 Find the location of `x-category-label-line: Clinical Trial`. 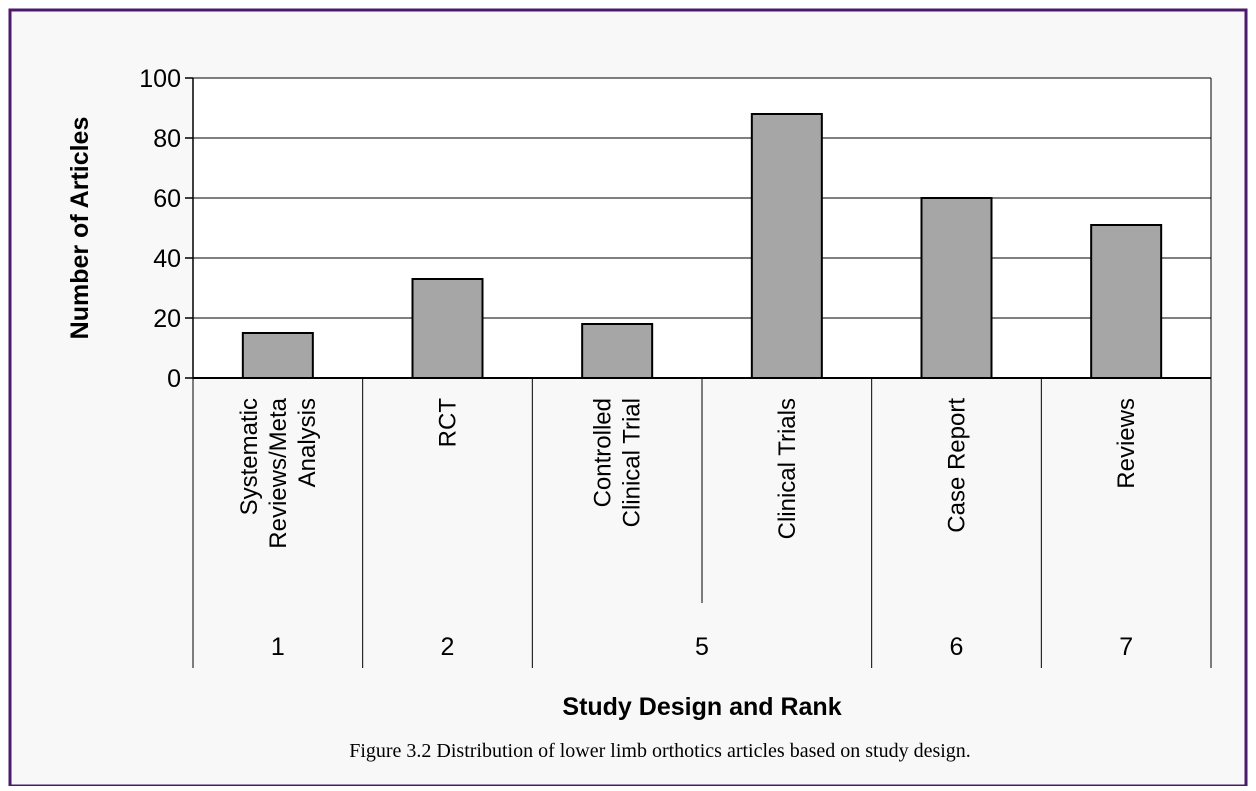

x-category-label-line: Clinical Trial is located at coordinates (632, 462).